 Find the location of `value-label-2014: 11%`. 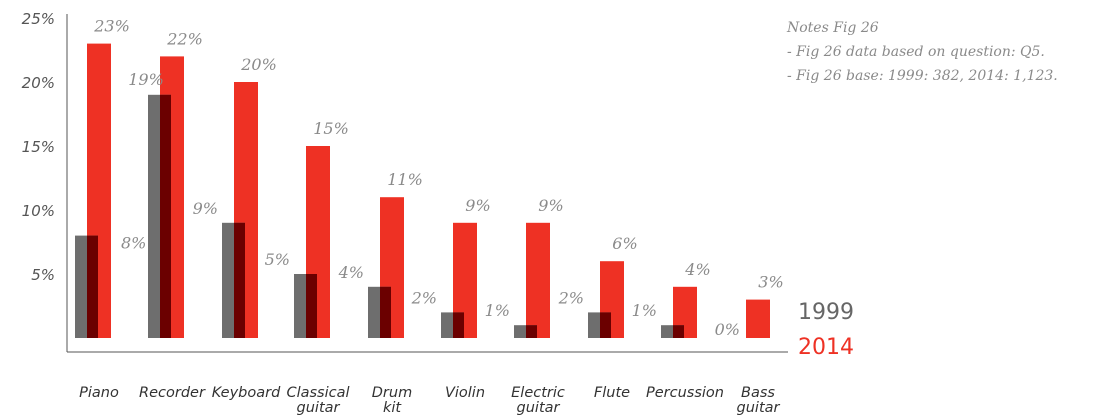

value-label-2014: 11% is located at coordinates (405, 179).